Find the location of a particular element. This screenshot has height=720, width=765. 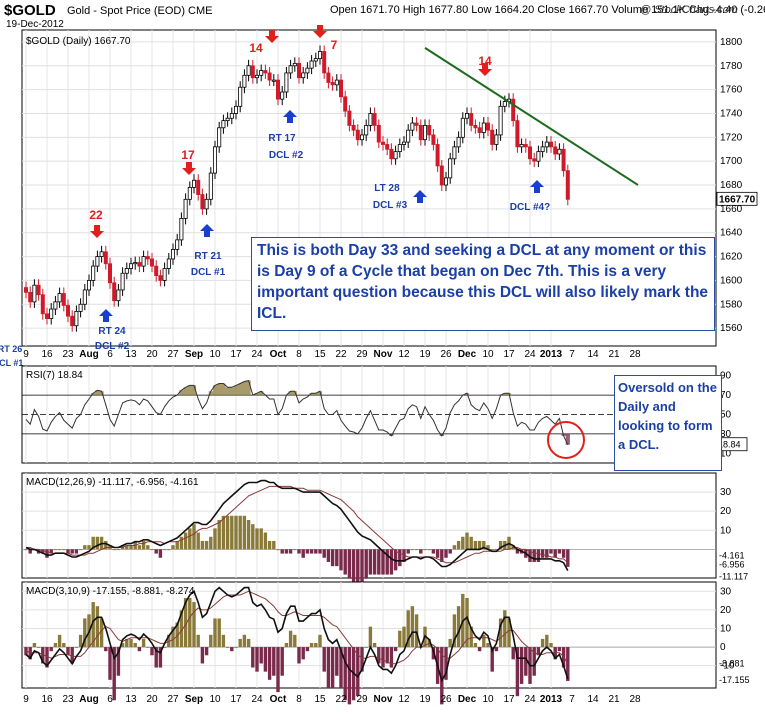

price-axis-tick: 1740 is located at coordinates (731, 113).